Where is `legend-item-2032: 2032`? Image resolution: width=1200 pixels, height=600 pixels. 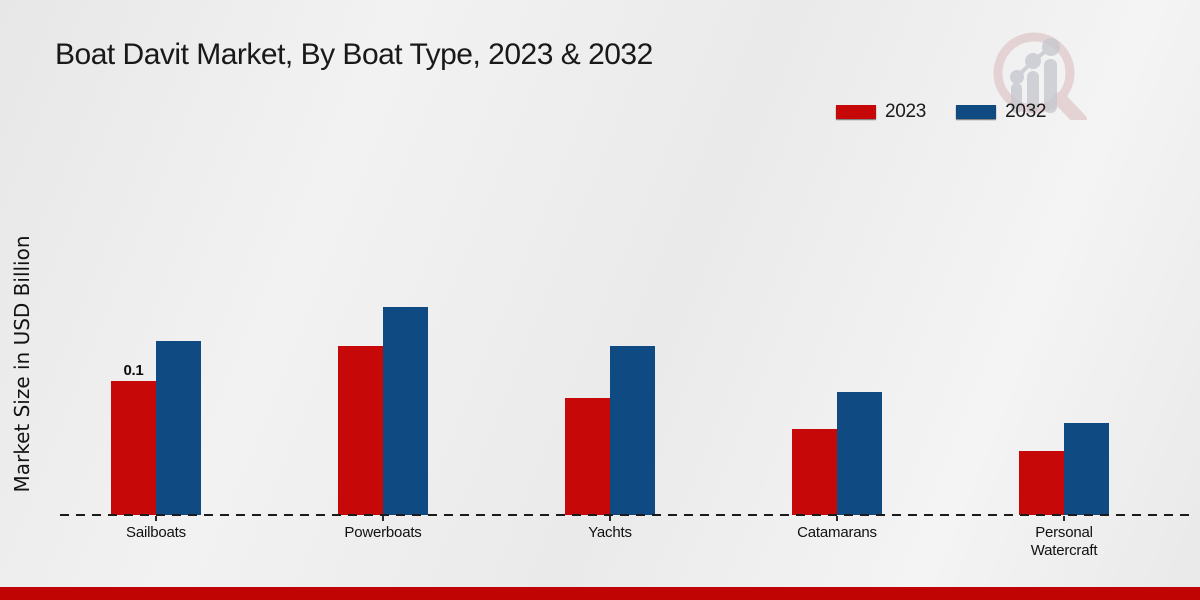
legend-item-2032: 2032 is located at coordinates (1001, 112).